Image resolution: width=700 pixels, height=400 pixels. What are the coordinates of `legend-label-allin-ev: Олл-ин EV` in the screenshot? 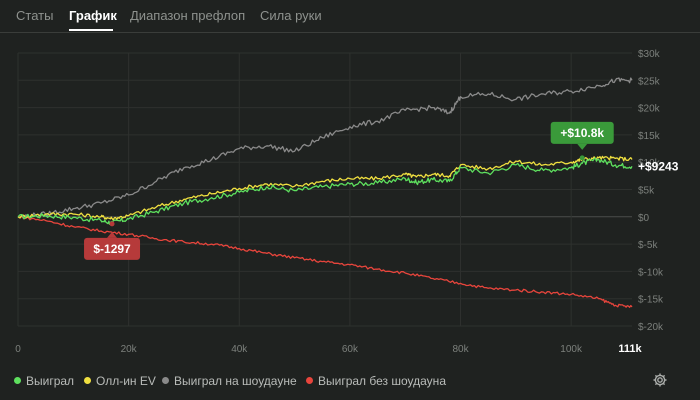 It's located at (126, 381).